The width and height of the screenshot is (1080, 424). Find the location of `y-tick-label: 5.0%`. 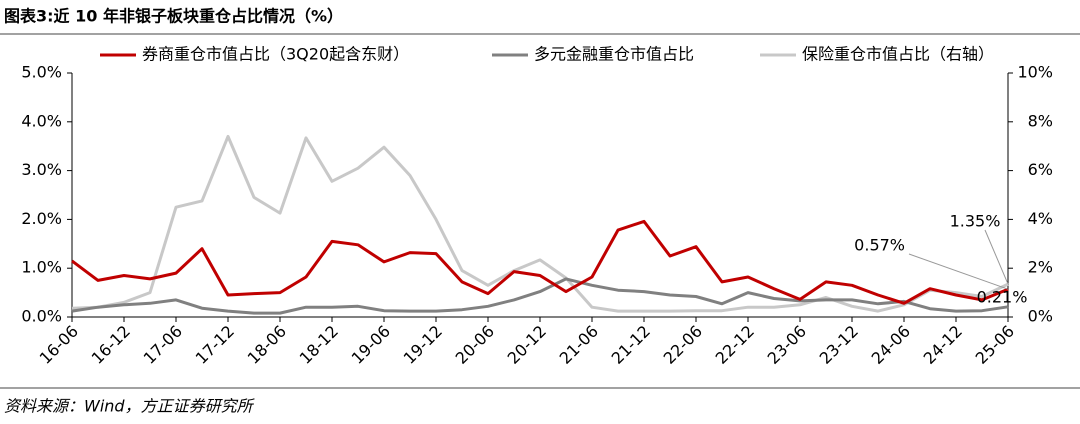

y-tick-label: 5.0% is located at coordinates (41, 72).